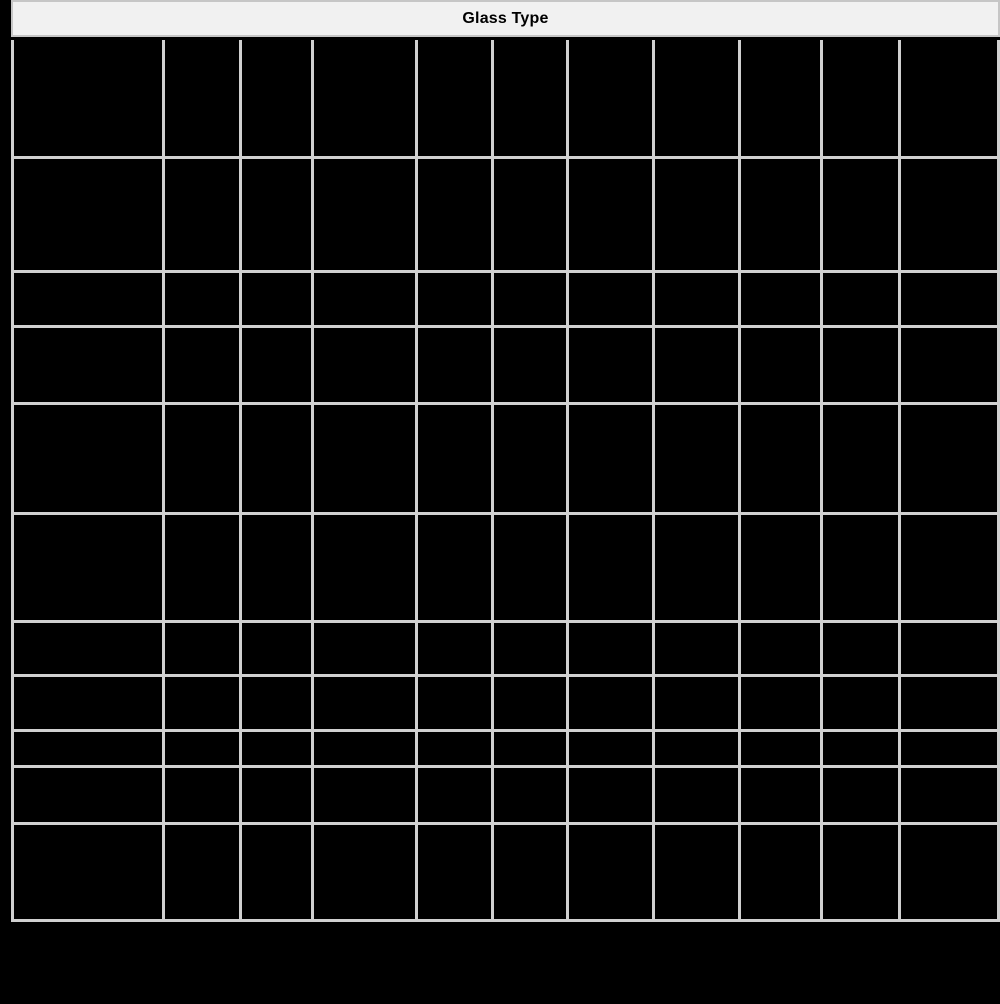 The width and height of the screenshot is (1000, 1004). What do you see at coordinates (610, 872) in the screenshot?
I see `grid-cell-r11-c7` at bounding box center [610, 872].